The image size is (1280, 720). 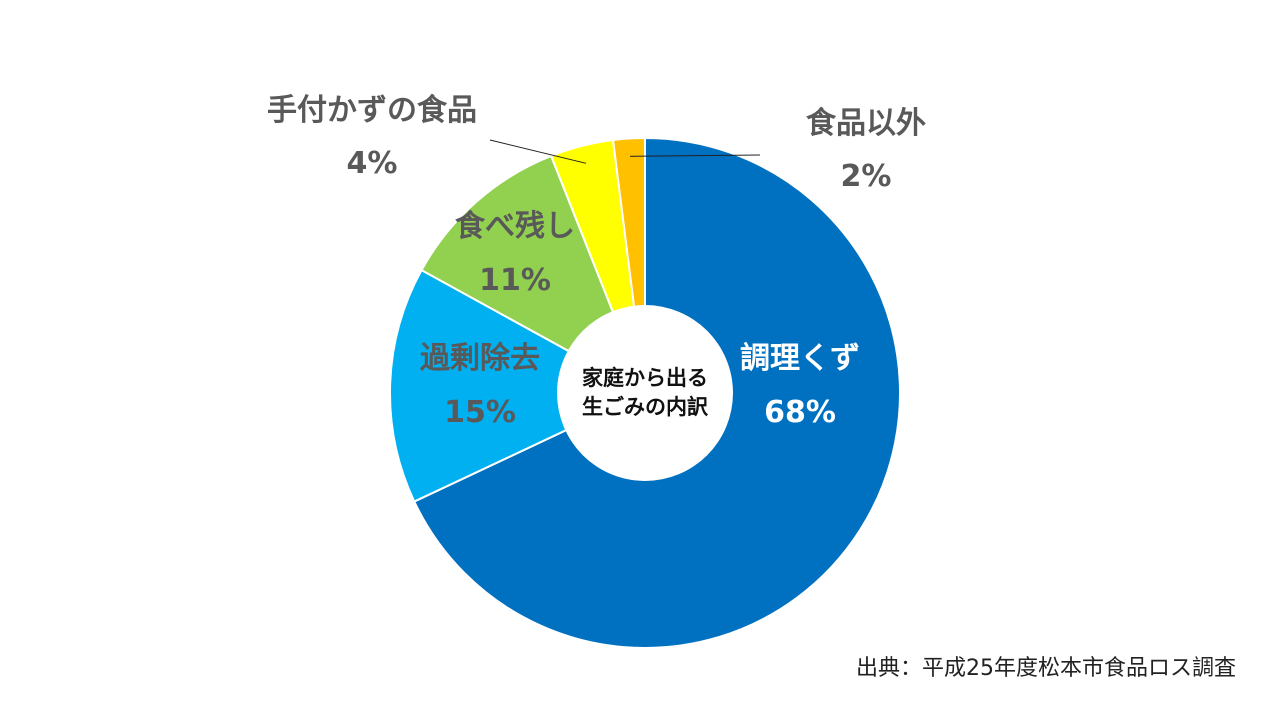 I want to click on slice-value-label-2: 15%, so click(x=480, y=412).